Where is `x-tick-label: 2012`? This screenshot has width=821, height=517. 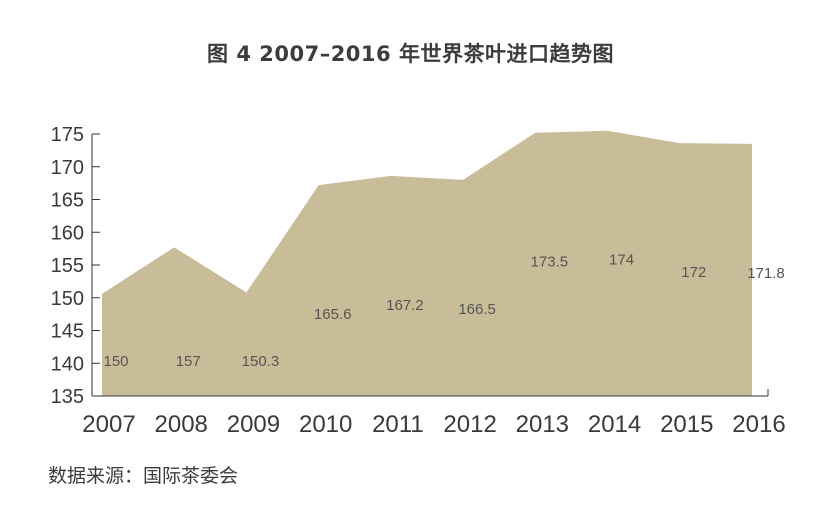
x-tick-label: 2012 is located at coordinates (469, 424).